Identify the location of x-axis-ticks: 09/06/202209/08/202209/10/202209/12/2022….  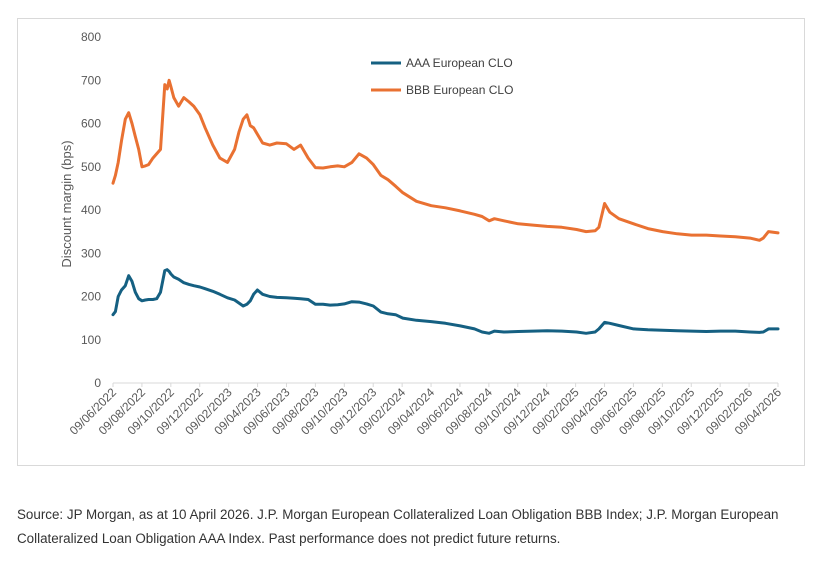
(425, 410).